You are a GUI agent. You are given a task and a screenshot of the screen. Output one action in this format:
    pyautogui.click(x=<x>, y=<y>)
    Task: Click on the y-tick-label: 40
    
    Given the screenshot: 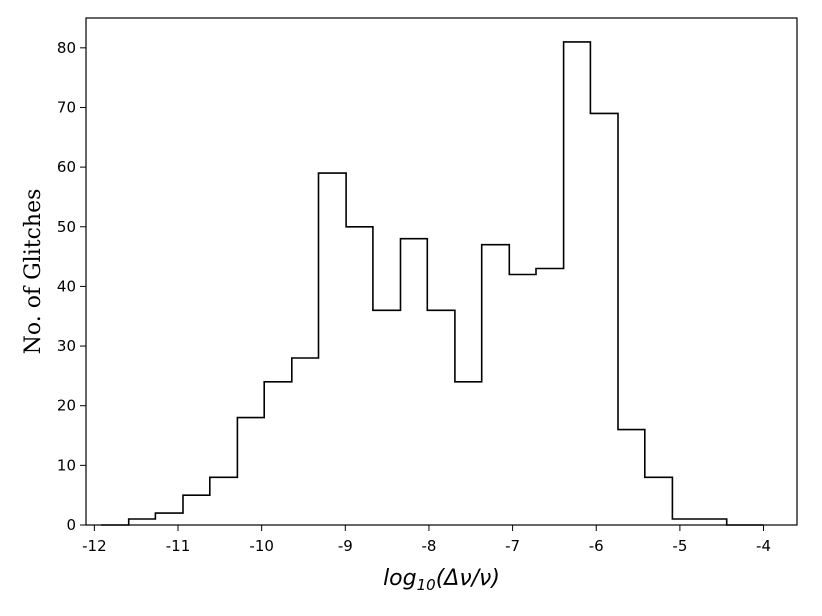 What is the action you would take?
    pyautogui.click(x=66, y=286)
    